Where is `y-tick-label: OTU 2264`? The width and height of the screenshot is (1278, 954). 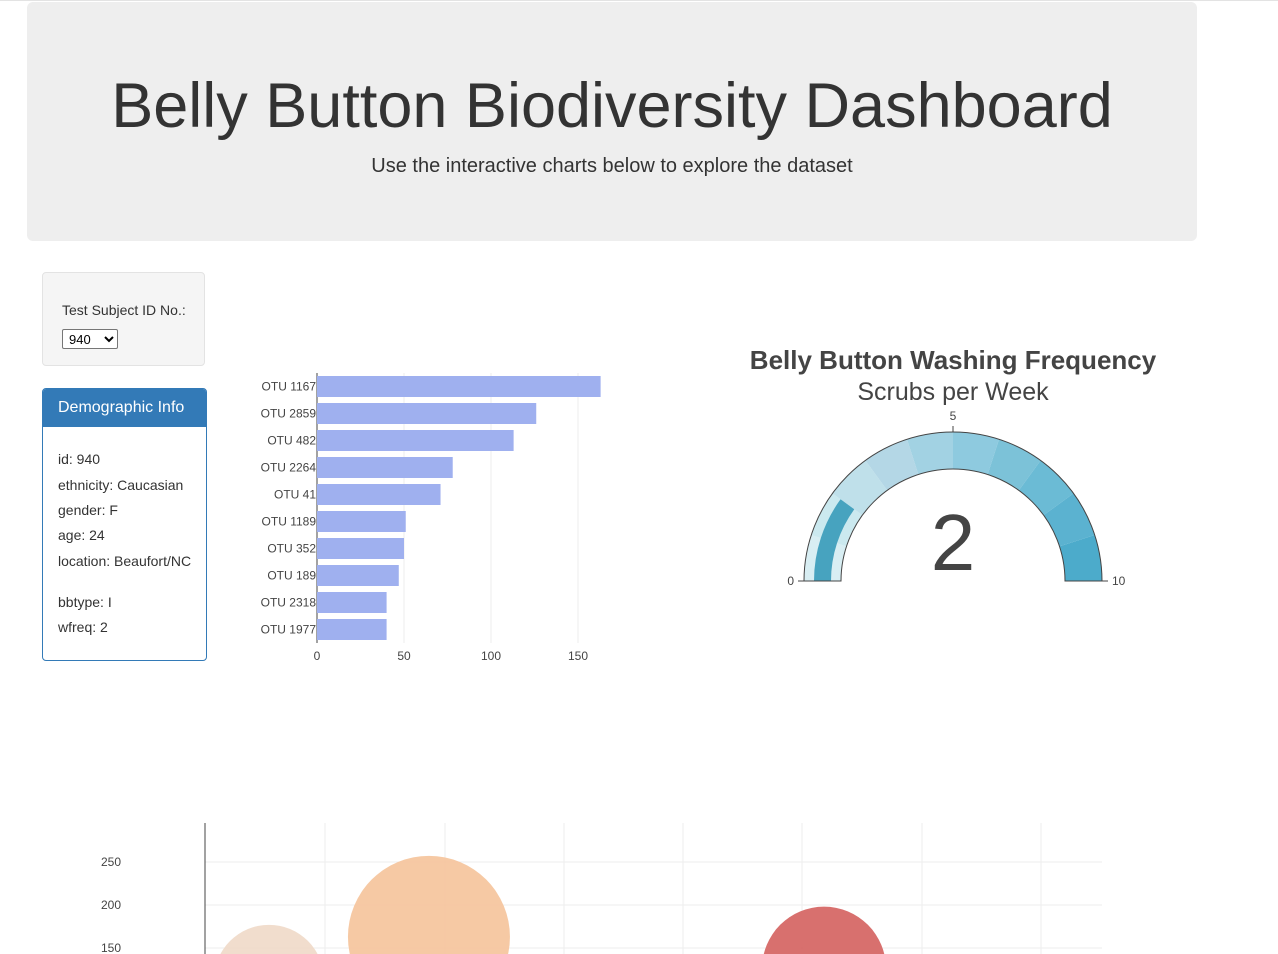
y-tick-label: OTU 2264 is located at coordinates (289, 468).